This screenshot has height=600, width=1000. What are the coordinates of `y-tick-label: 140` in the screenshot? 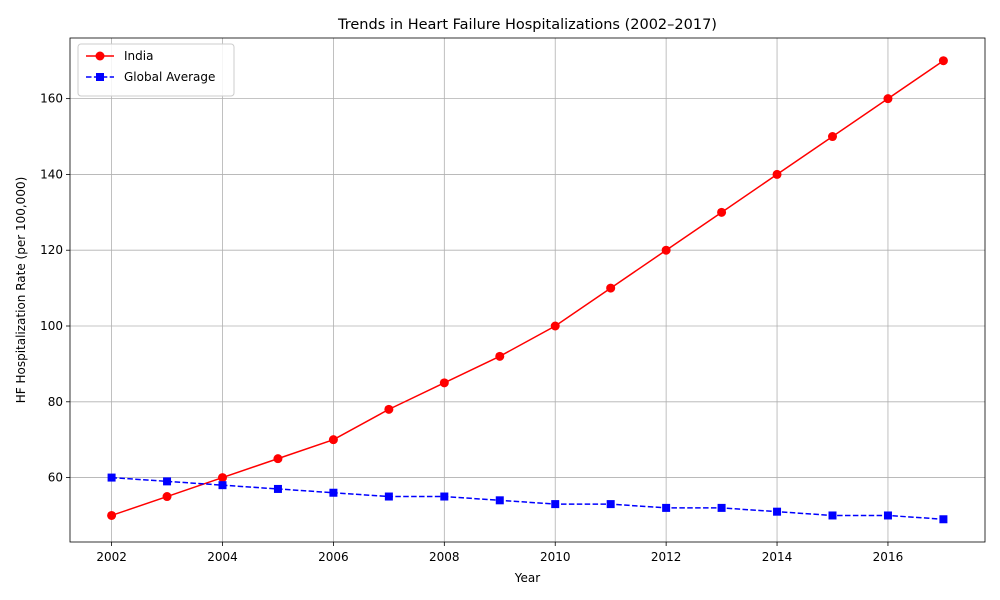 It's located at (51, 174).